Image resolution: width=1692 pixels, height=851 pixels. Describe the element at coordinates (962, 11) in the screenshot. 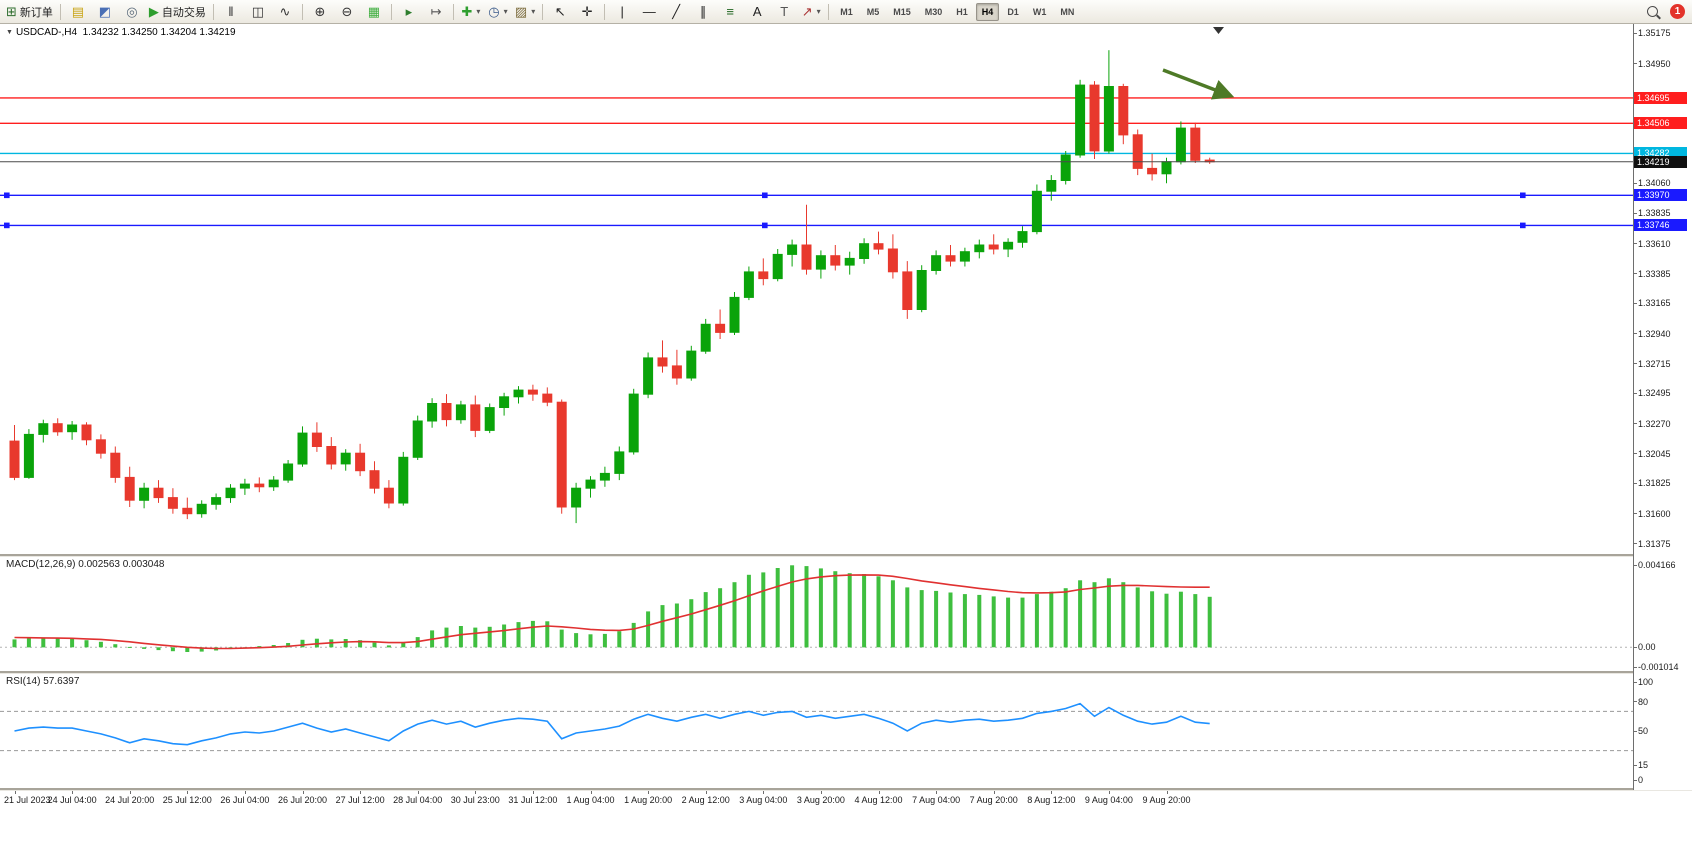

I see `timeframe-button-h1: H1` at that location.